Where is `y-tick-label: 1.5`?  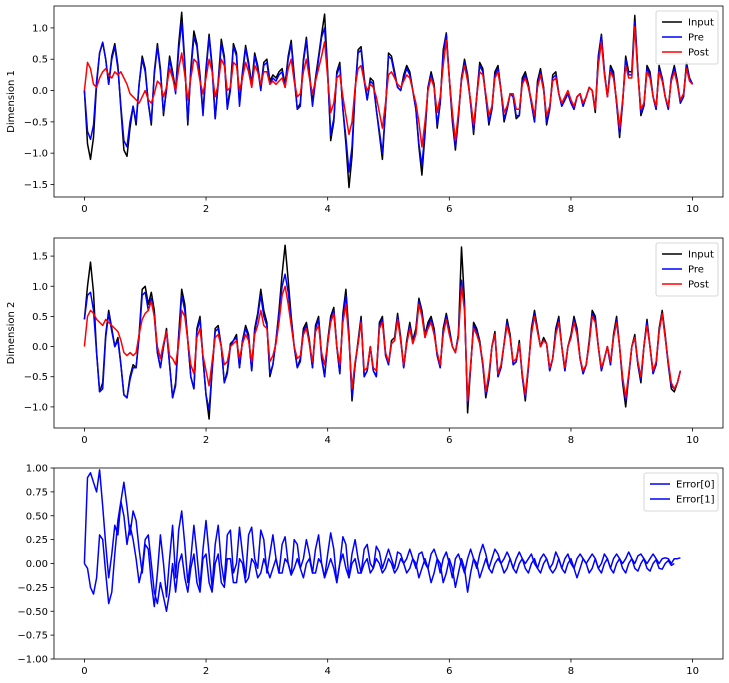 y-tick-label: 1.5 is located at coordinates (40, 257).